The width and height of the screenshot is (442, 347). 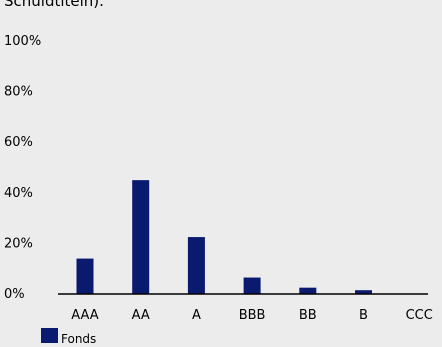 I want to click on bar-a, so click(x=196, y=265).